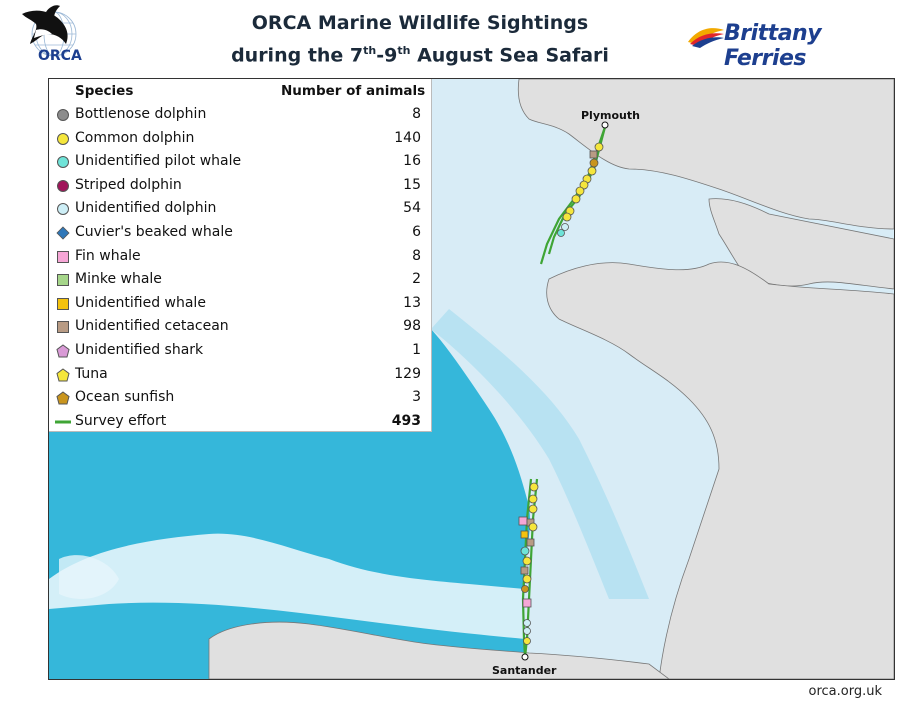 Image resolution: width=900 pixels, height=705 pixels. I want to click on legend-item-label: Common dolphin, so click(135, 137).